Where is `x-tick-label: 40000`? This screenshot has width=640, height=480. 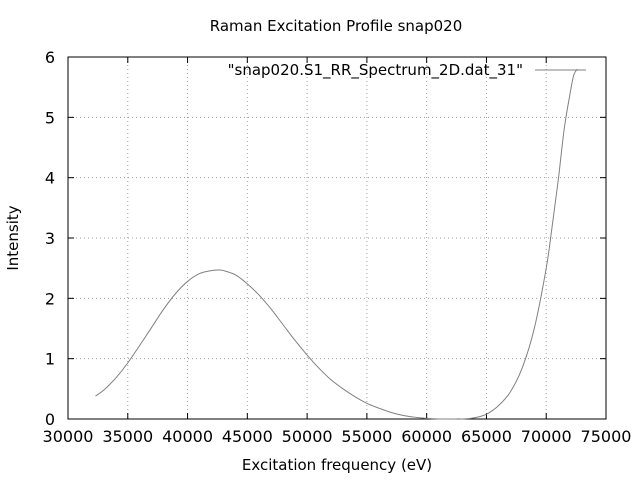 x-tick-label: 40000 is located at coordinates (187, 436).